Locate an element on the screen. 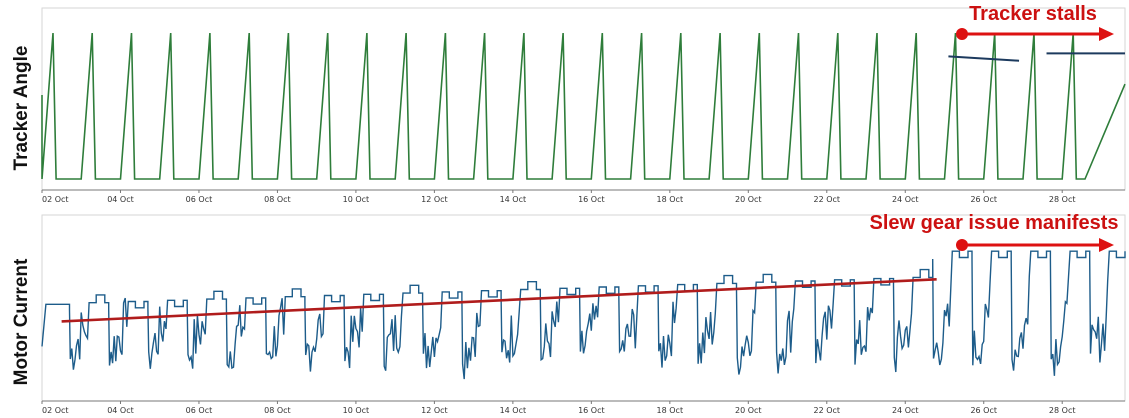 Image resolution: width=1129 pixels, height=418 pixels. trend-line is located at coordinates (499, 300).